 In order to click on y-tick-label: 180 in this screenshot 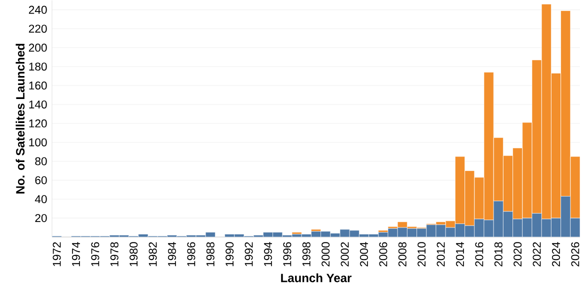, I will do `click(38, 66)`.